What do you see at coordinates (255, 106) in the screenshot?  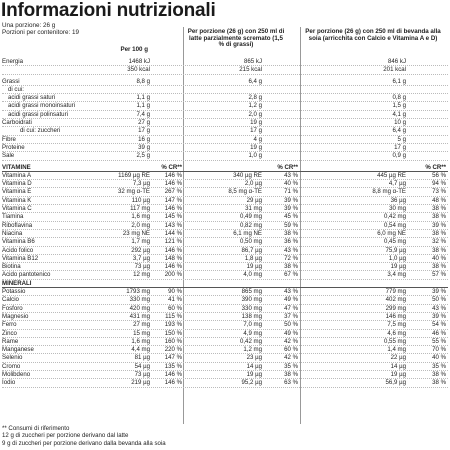 I see `value-cell: 1,2 g` at bounding box center [255, 106].